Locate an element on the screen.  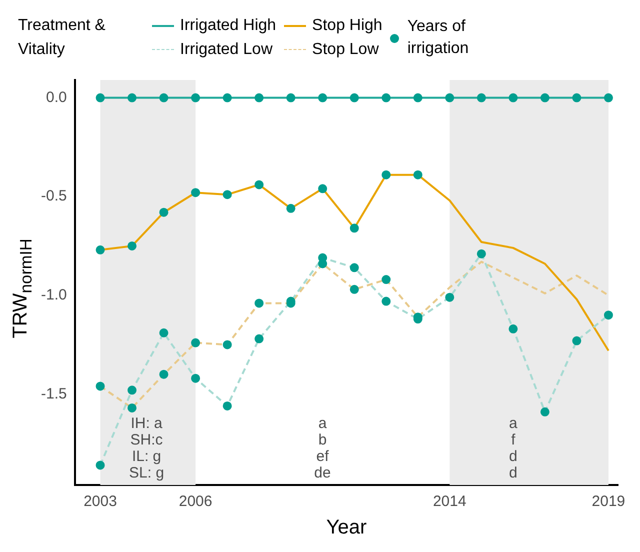
legend-label: Years of irrigation is located at coordinates (438, 38).